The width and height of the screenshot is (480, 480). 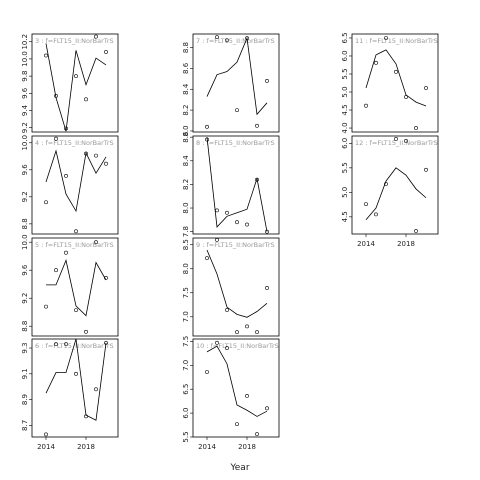 I want to click on x-axis-label: Year, so click(x=239, y=468).